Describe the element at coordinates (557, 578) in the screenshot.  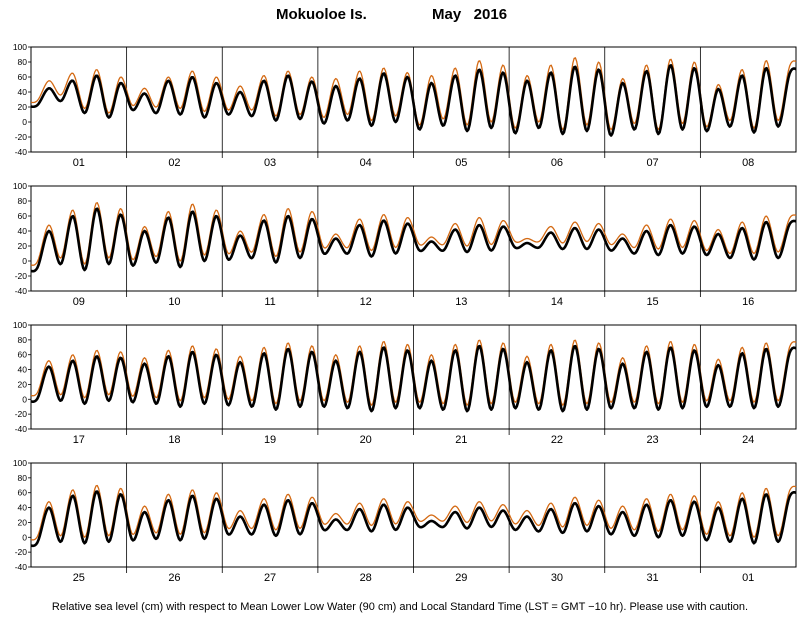
I see `day-label: 30` at that location.